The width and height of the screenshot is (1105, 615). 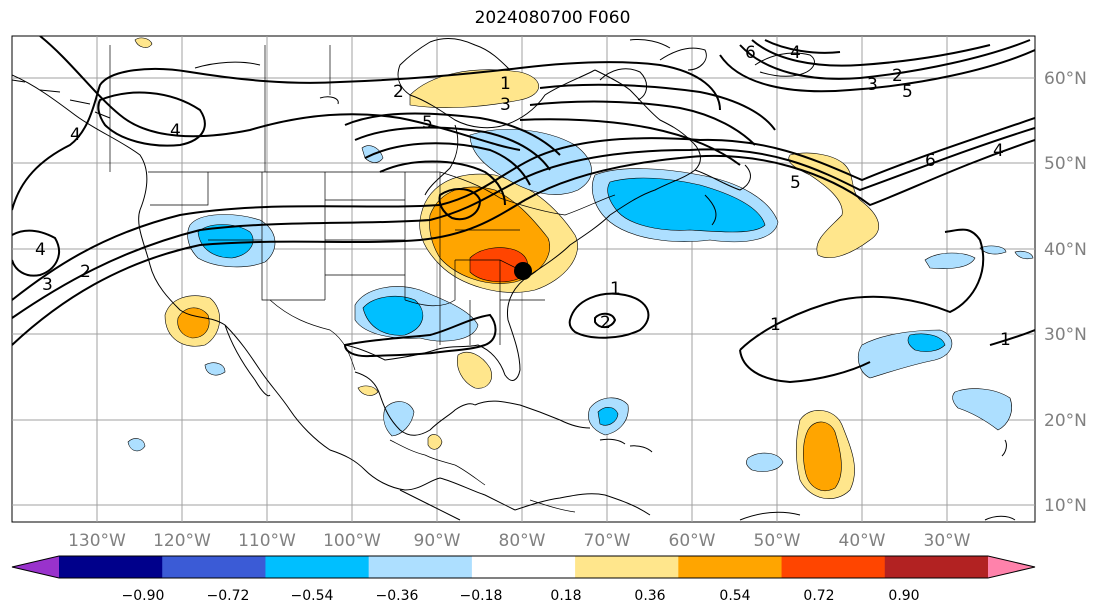 What do you see at coordinates (1065, 164) in the screenshot?
I see `lat-label: 50°N` at bounding box center [1065, 164].